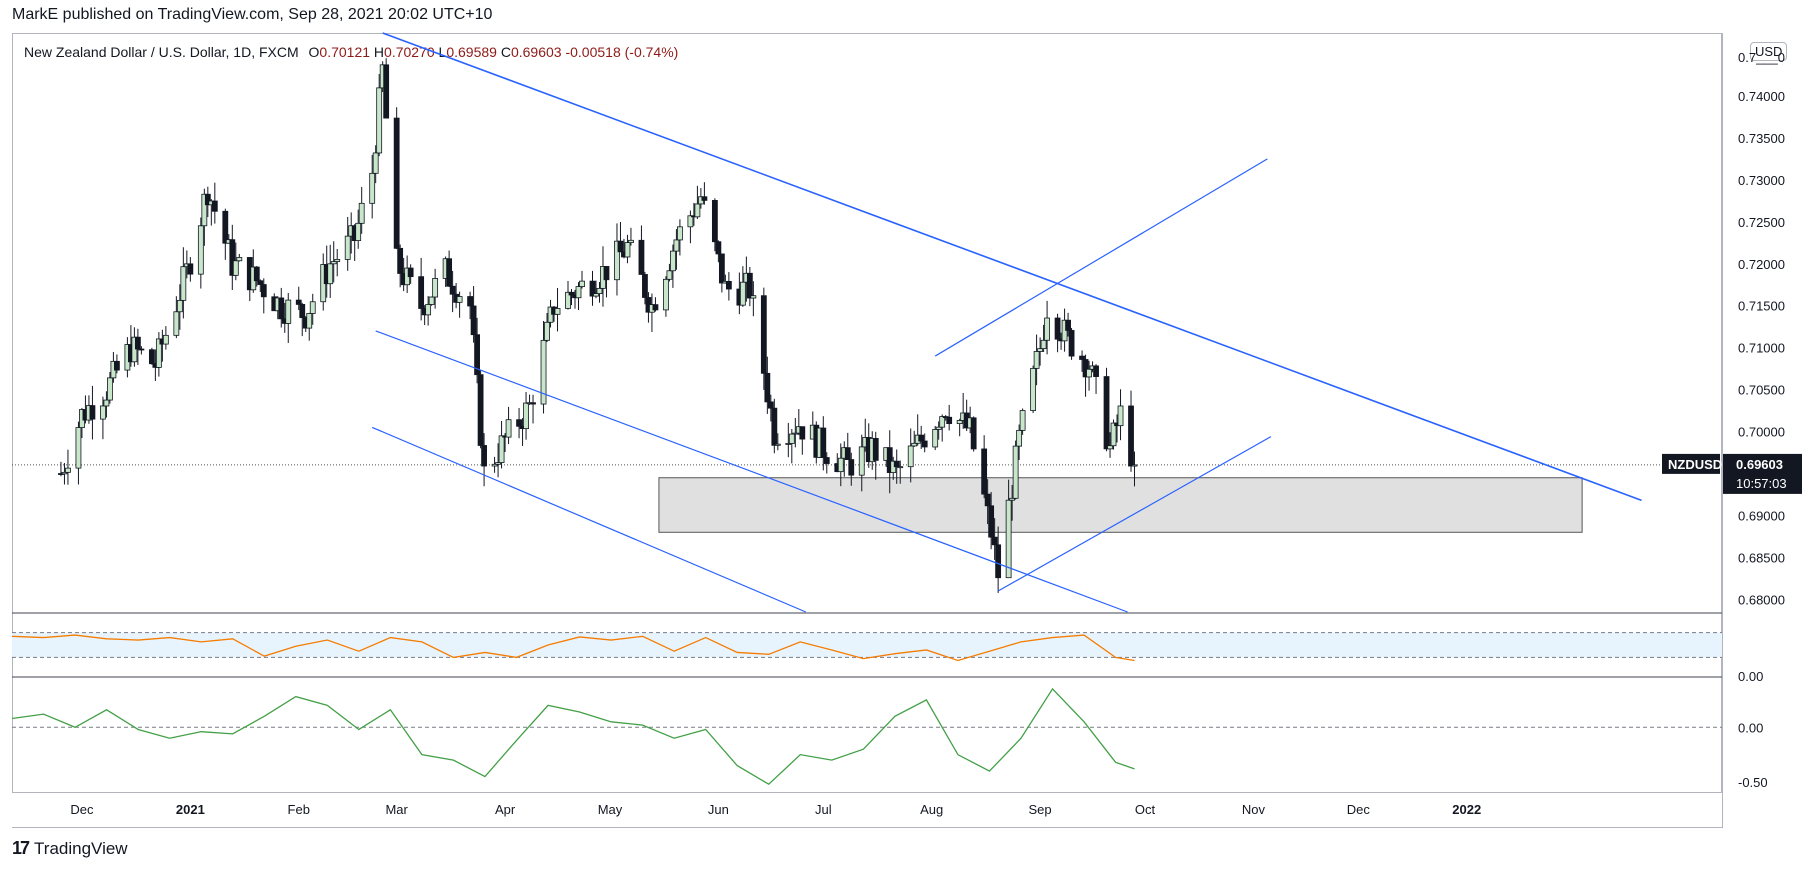  Describe the element at coordinates (505, 52) in the screenshot. I see `close-label: C` at that location.